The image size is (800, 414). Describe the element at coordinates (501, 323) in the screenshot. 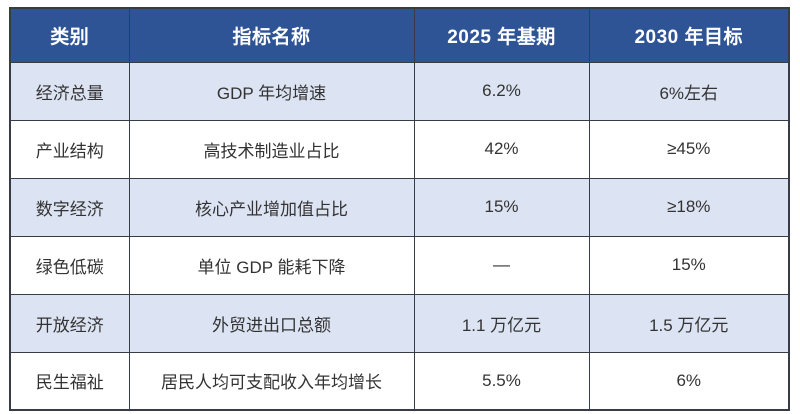

I see `cell-base_2025: 1.1 万亿元` at that location.